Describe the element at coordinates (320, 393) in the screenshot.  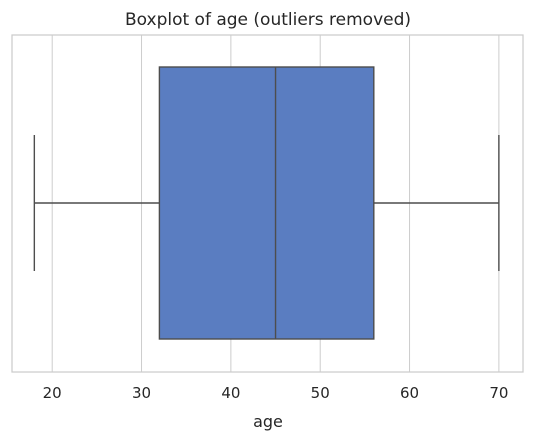
I see `x-tick-label-50: 50` at that location.